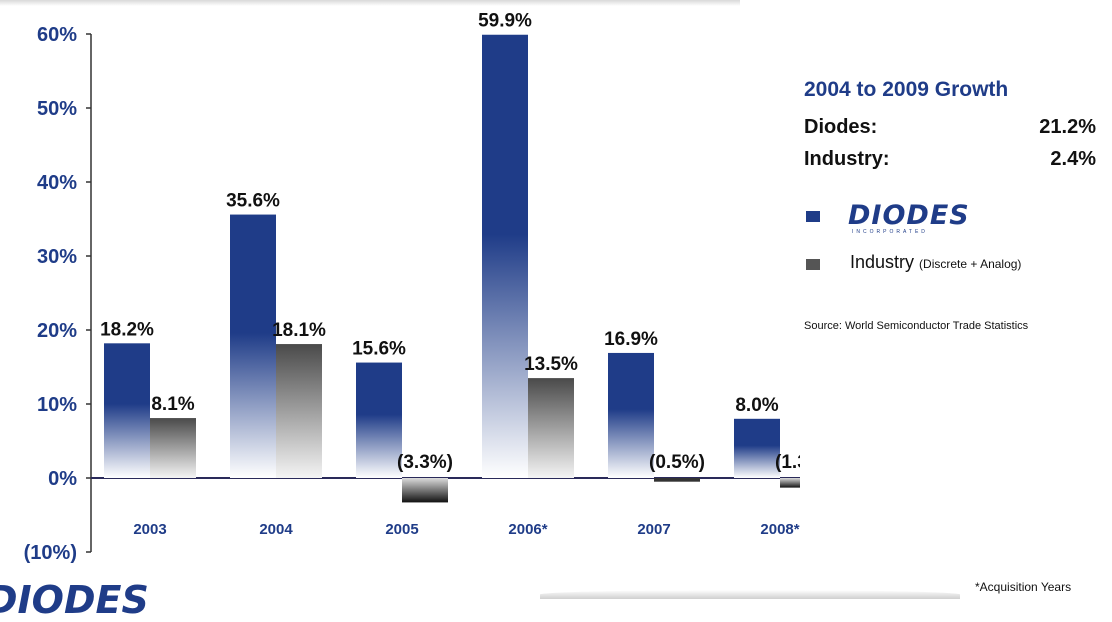  What do you see at coordinates (841, 127) in the screenshot?
I see `growth-row-label: Diodes:` at bounding box center [841, 127].